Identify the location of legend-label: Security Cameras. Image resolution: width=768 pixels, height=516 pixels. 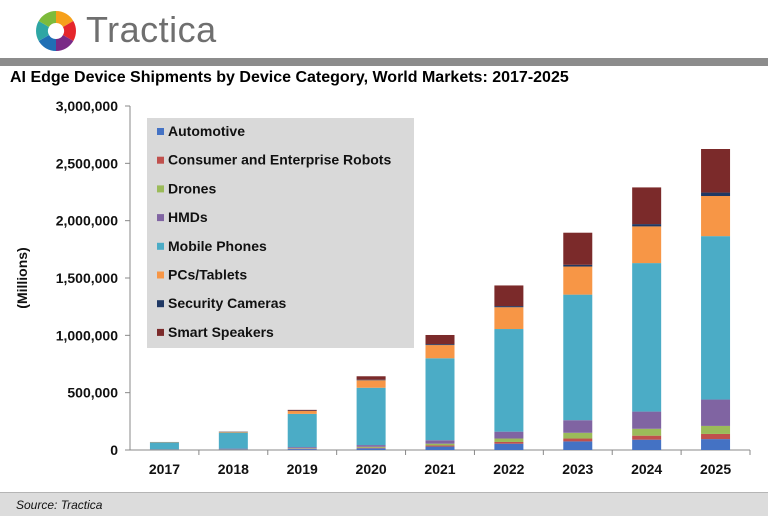
(227, 303).